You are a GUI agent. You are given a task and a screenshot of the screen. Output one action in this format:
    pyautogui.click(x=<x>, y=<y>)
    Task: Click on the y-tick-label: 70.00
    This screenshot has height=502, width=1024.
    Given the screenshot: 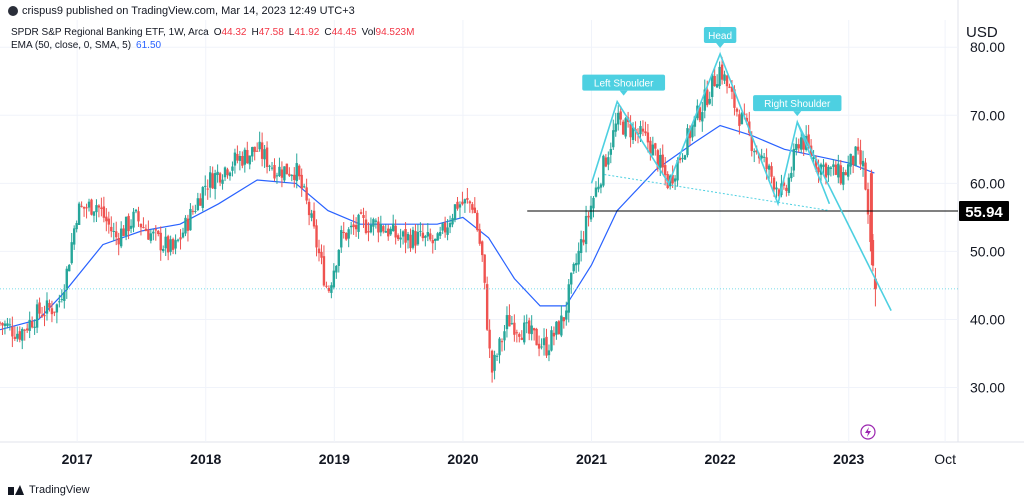 What is the action you would take?
    pyautogui.click(x=987, y=115)
    